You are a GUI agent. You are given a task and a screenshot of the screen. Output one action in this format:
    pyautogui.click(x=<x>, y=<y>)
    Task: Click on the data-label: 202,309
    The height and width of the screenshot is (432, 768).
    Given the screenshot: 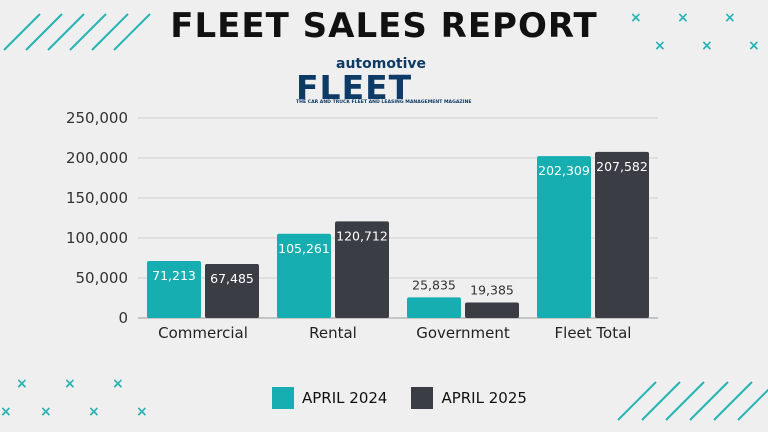 What is the action you would take?
    pyautogui.click(x=564, y=170)
    